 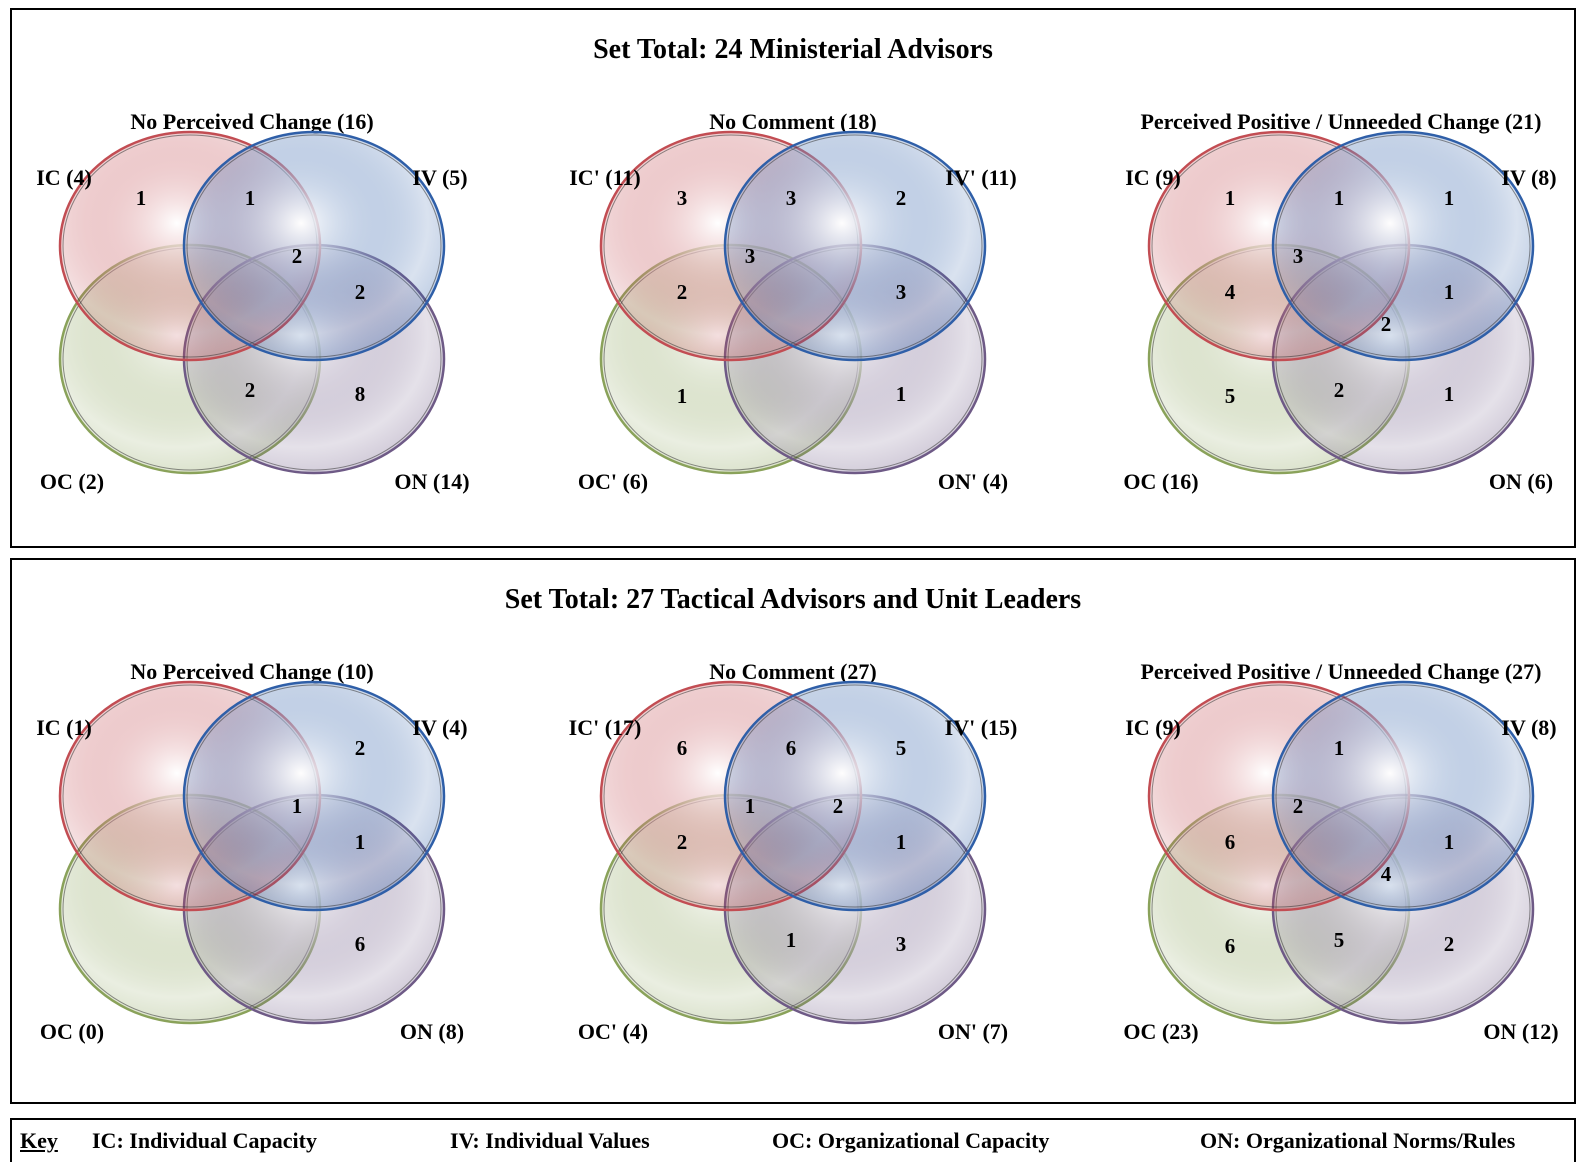 What do you see at coordinates (439, 727) in the screenshot?
I see `iv-label: IV (4)` at bounding box center [439, 727].